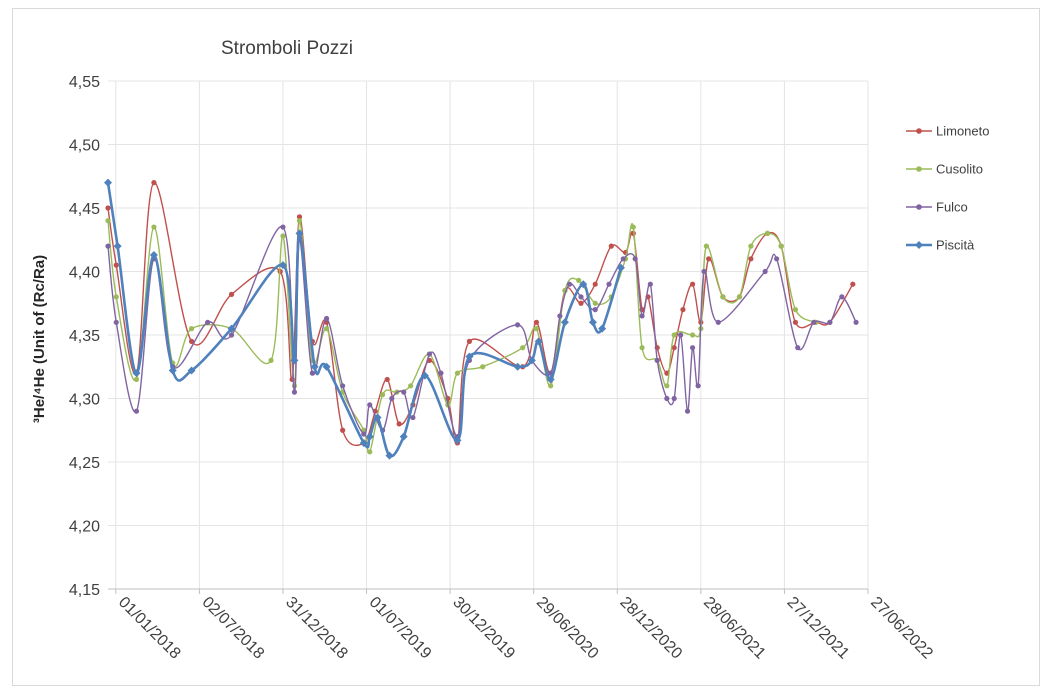 The image size is (1052, 695). What do you see at coordinates (84, 146) in the screenshot?
I see `y-tick-label: 4,50` at bounding box center [84, 146].